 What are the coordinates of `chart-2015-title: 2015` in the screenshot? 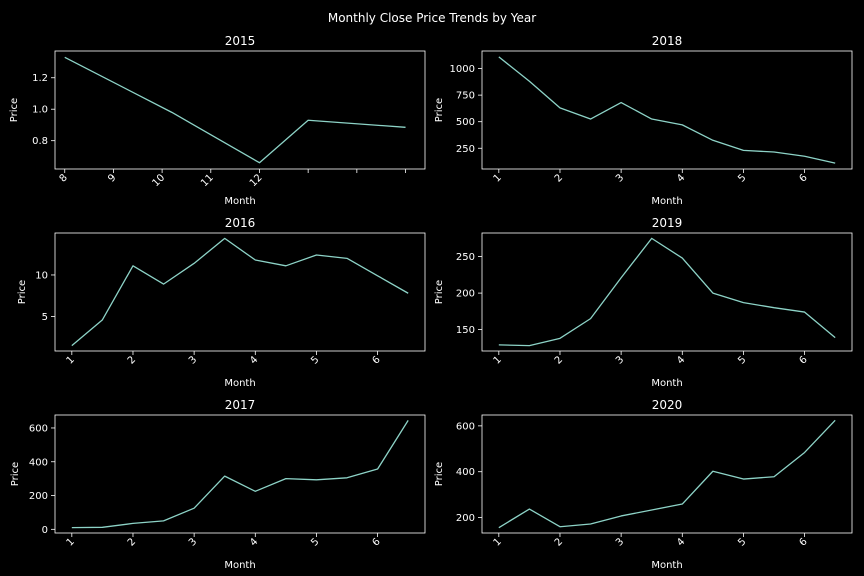 It's located at (240, 41).